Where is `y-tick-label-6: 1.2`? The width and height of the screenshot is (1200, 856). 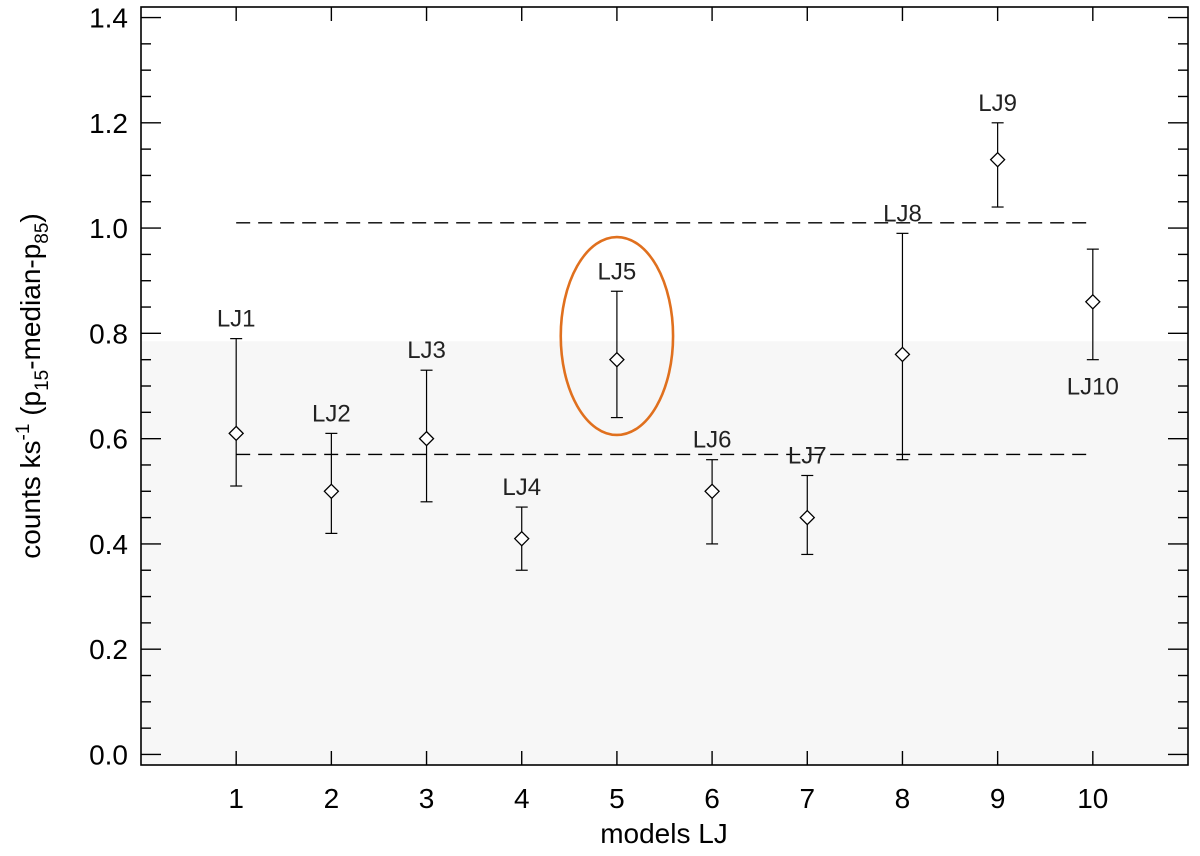 y-tick-label-6: 1.2 is located at coordinates (108, 123).